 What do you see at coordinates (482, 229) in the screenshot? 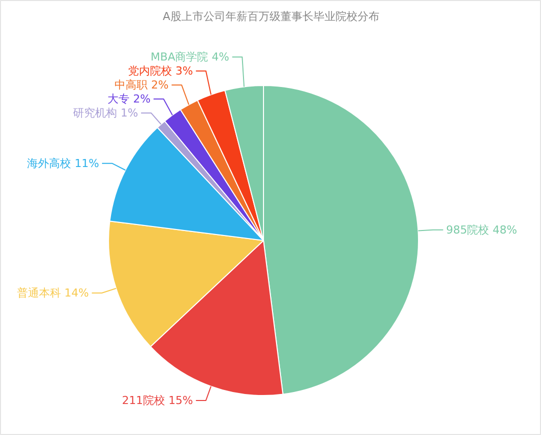
I see `slice-label: 985院校 48%` at bounding box center [482, 229].